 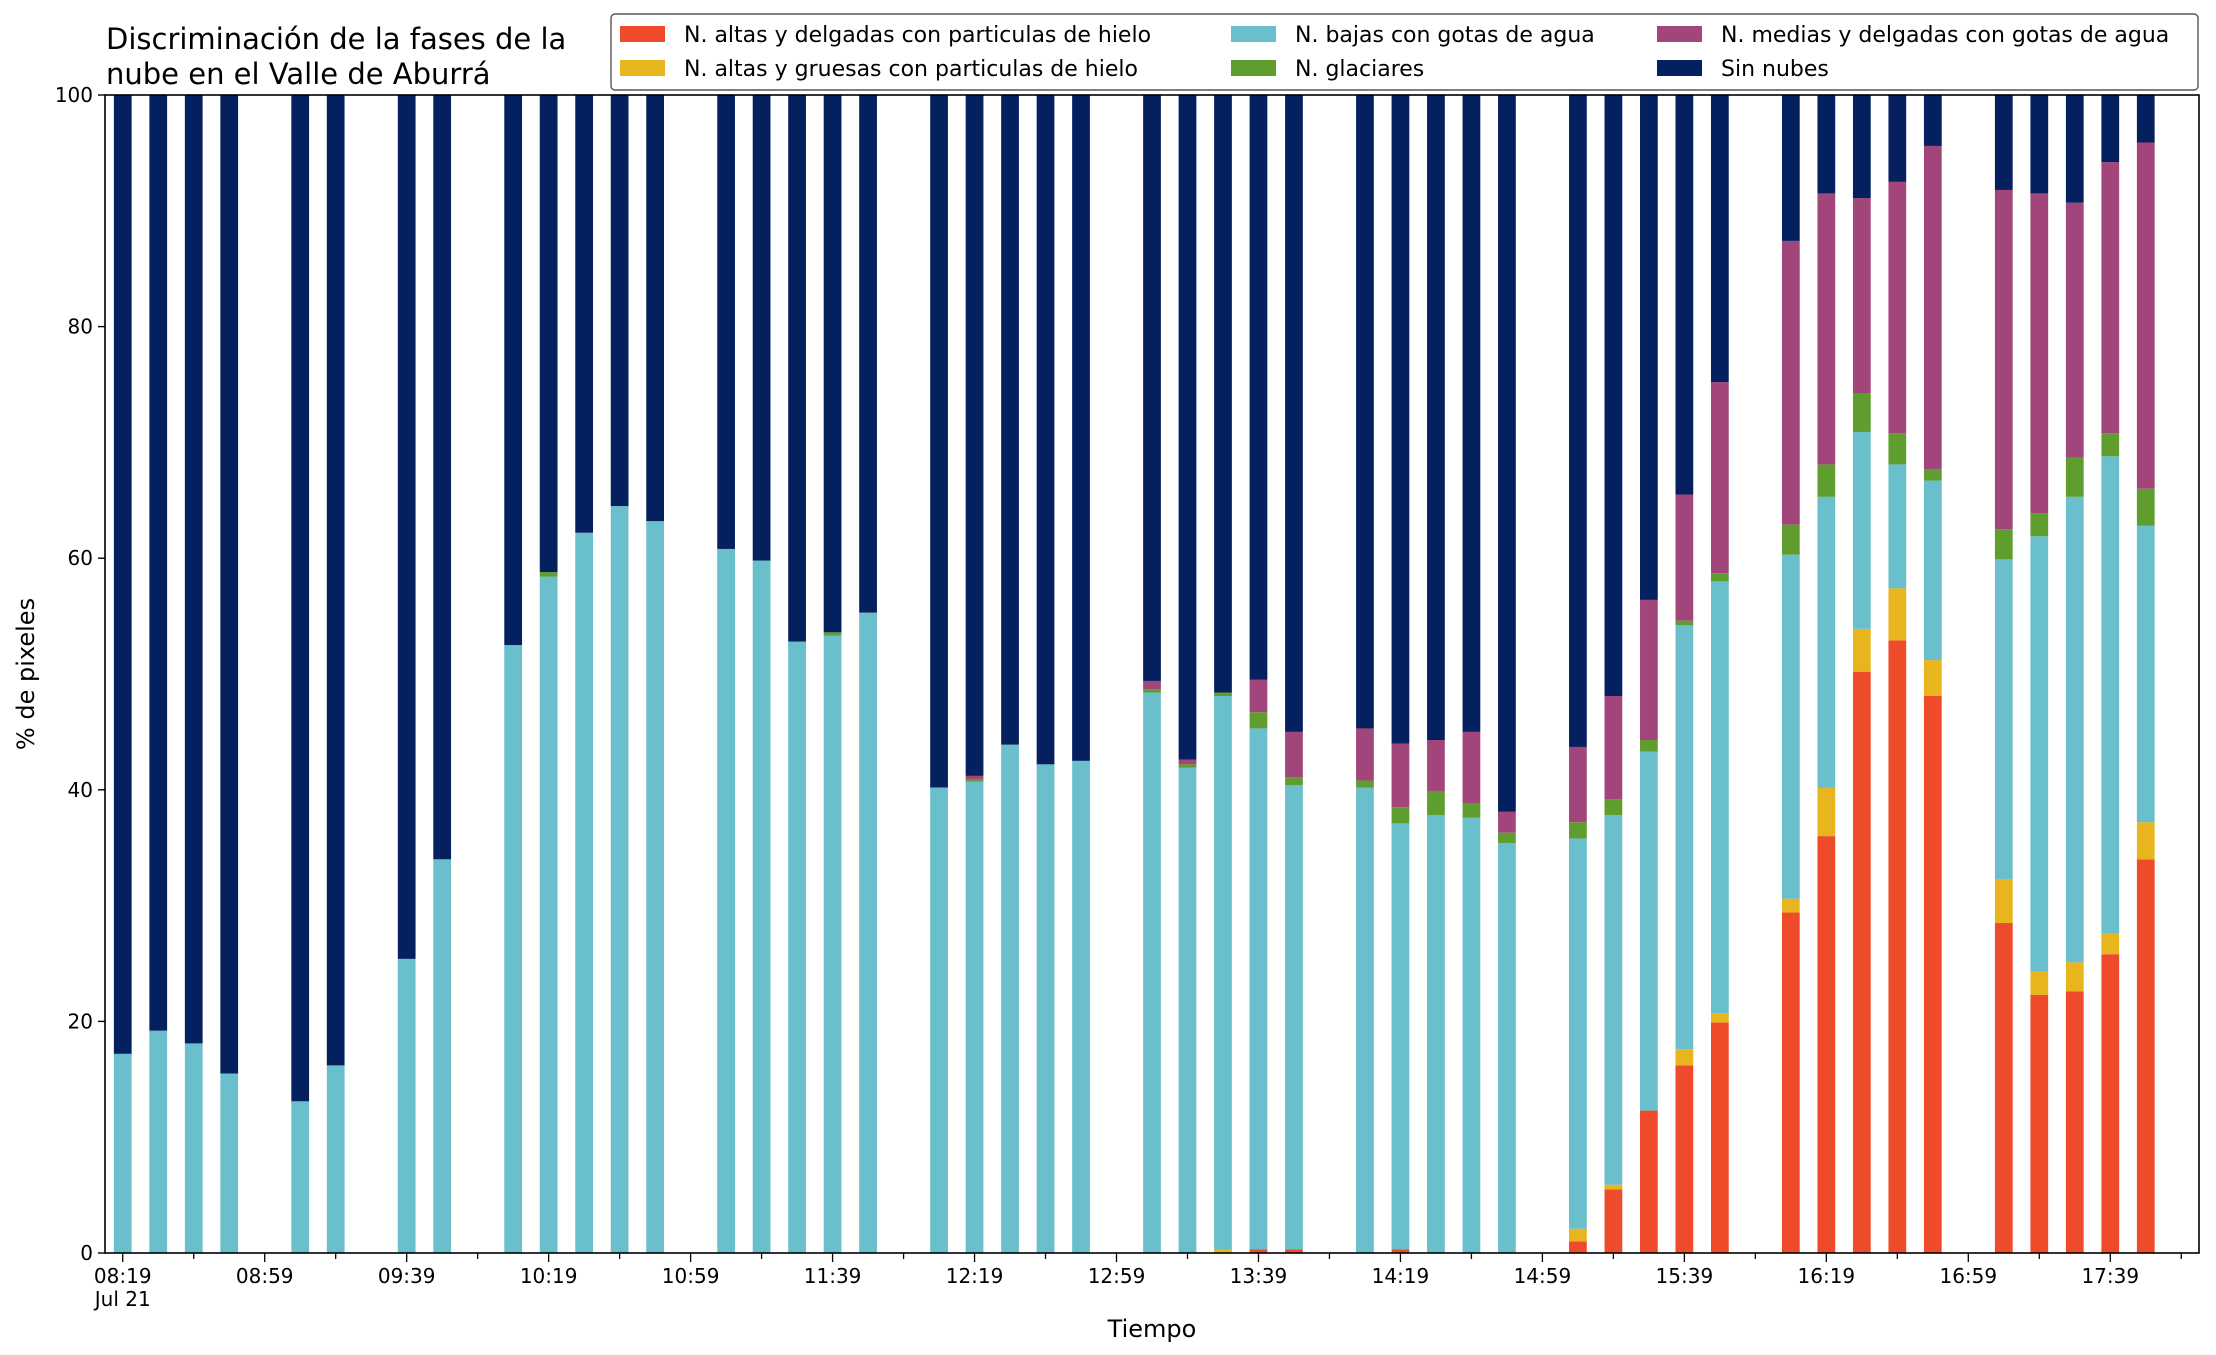 What do you see at coordinates (1401, 1276) in the screenshot?
I see `x-tick-label: 14:19` at bounding box center [1401, 1276].